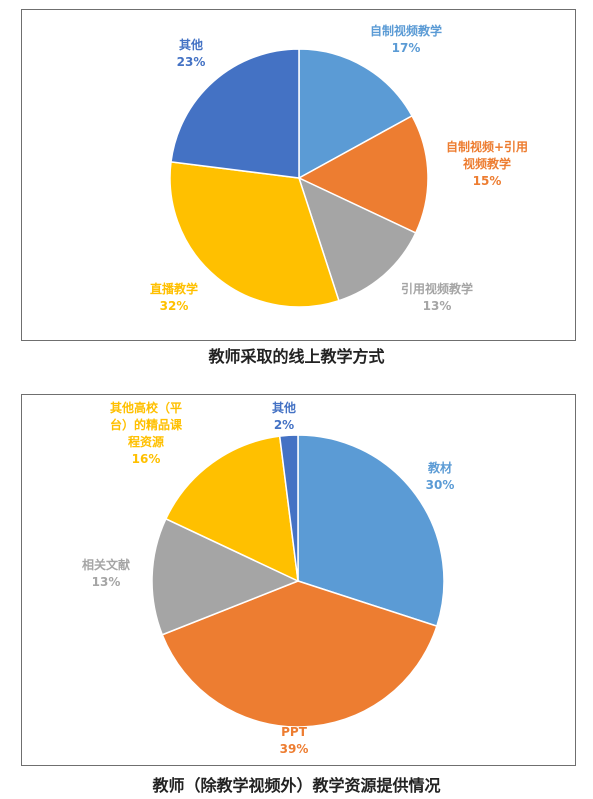  Describe the element at coordinates (146, 441) in the screenshot. I see `slice-category-label-teaching-resources-3-2: 程资源` at that location.